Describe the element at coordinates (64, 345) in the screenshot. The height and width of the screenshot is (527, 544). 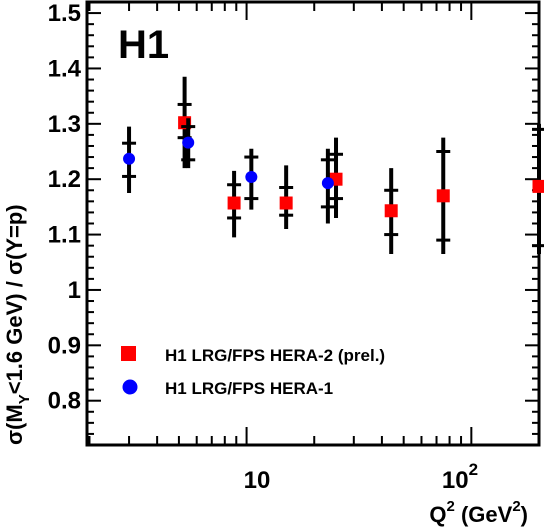
I see `y-tick-label: 0.9` at that location.